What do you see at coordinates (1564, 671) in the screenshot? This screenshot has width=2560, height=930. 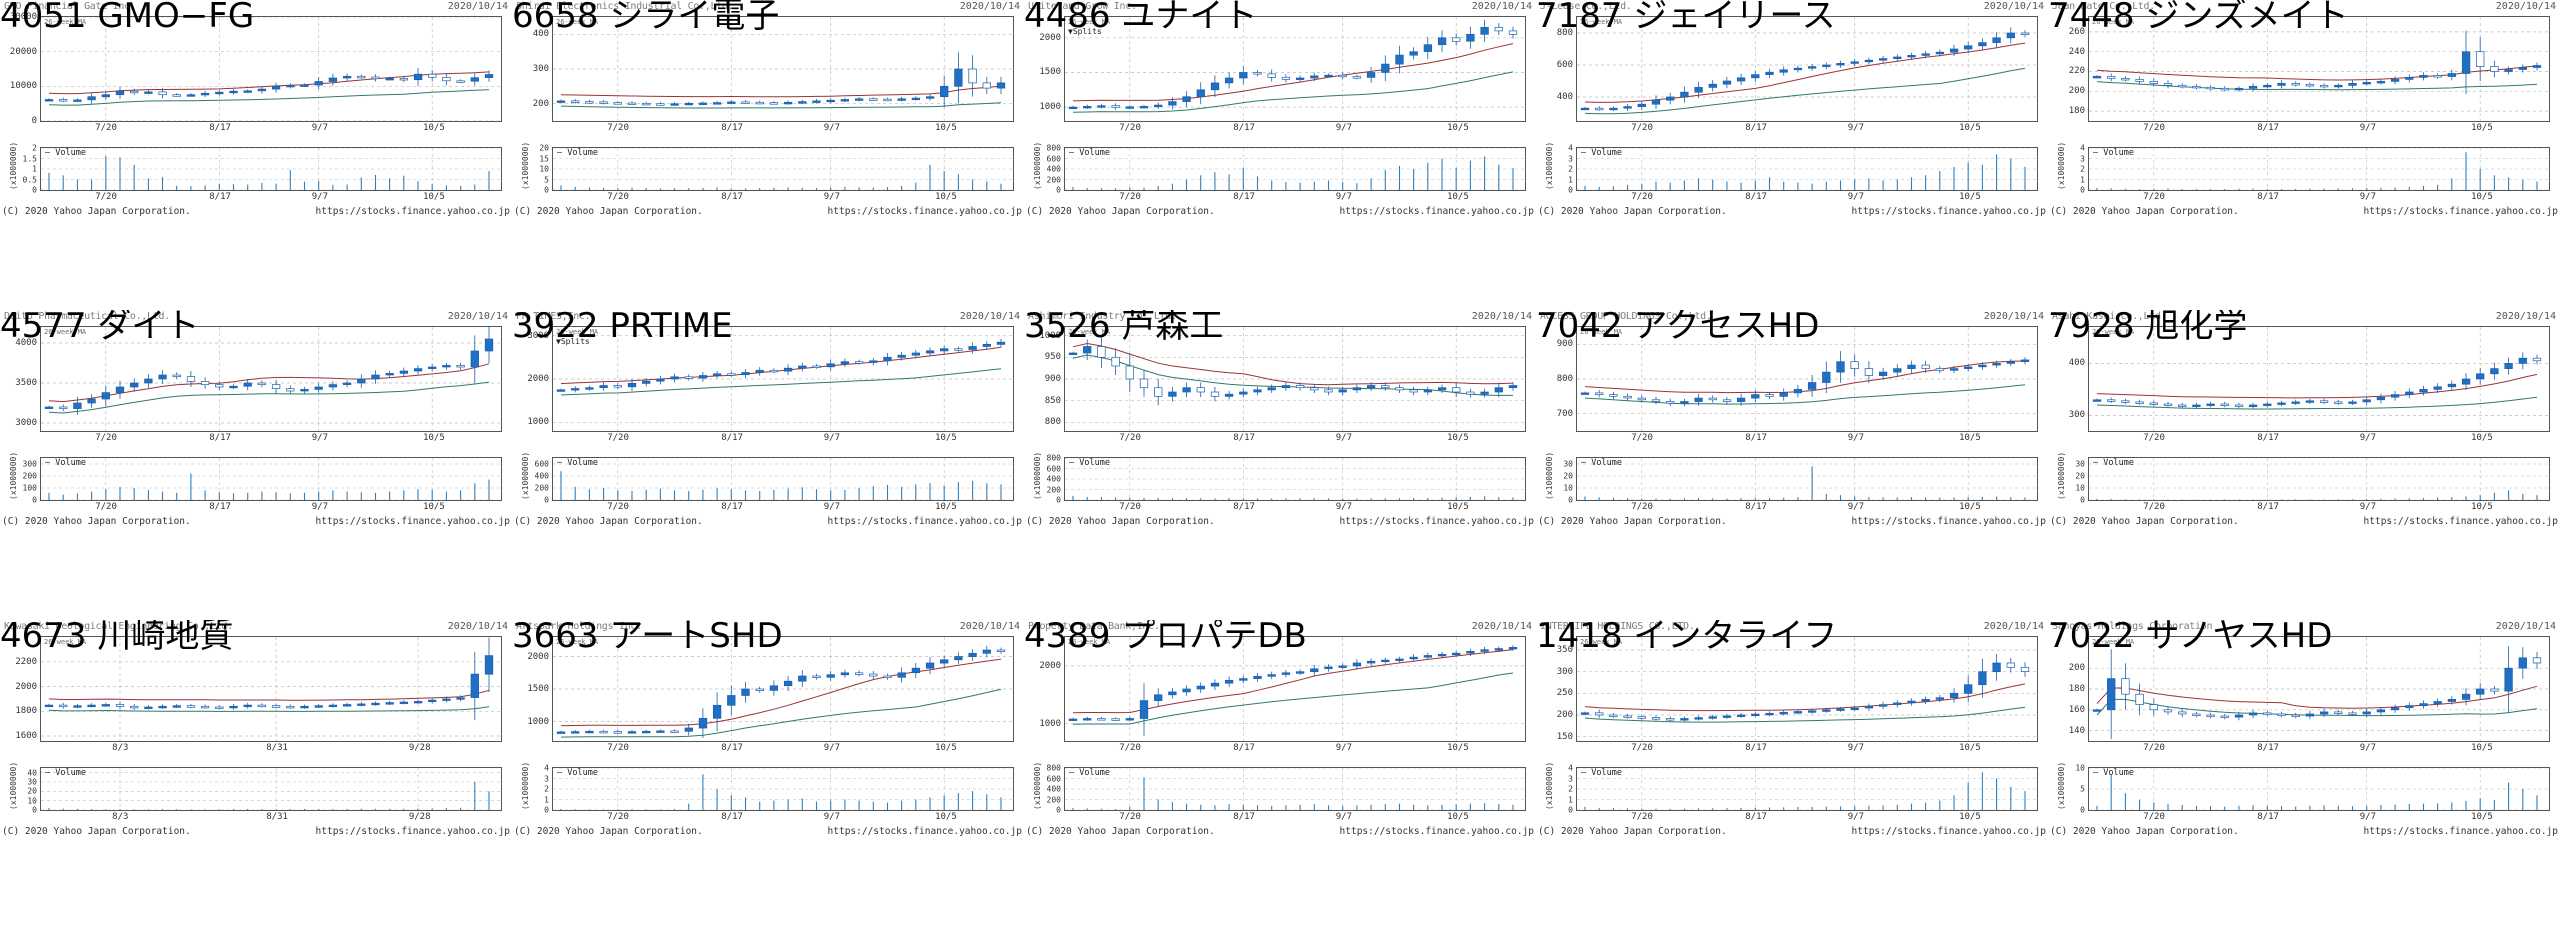 I see `y-tick-label: 300` at bounding box center [1564, 671].